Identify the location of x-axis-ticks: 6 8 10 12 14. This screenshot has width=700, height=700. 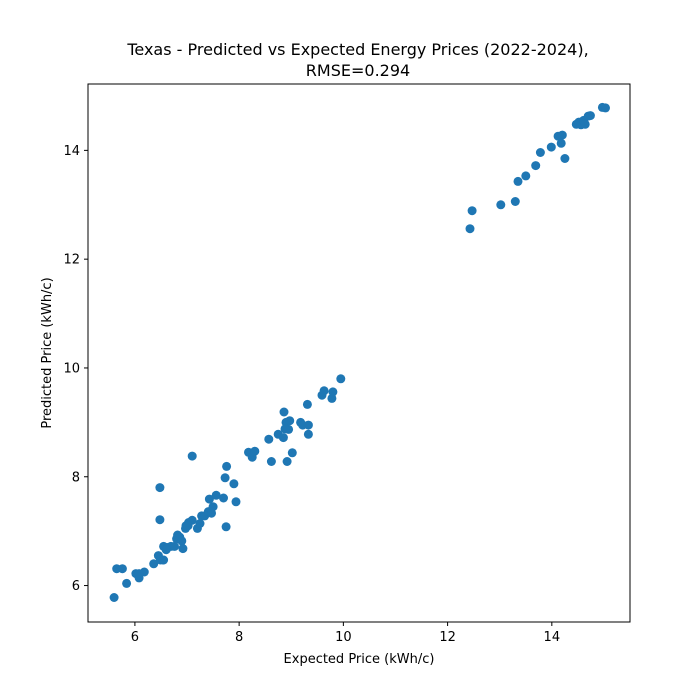
(345, 633).